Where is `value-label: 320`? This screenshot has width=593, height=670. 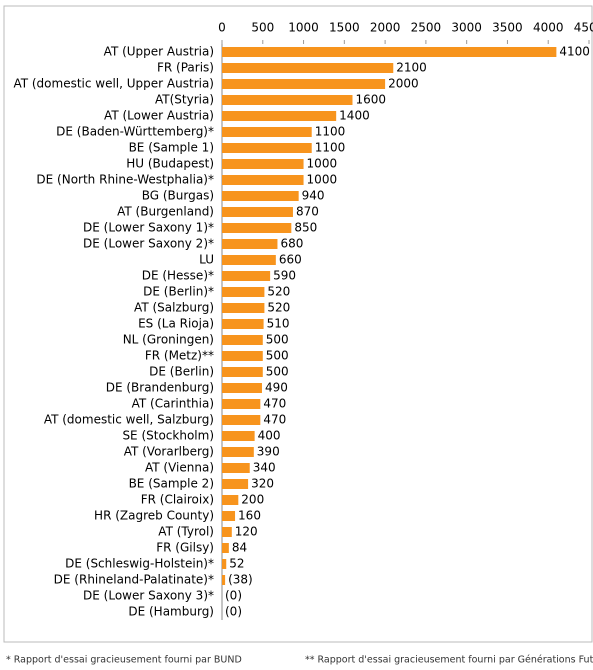
value-label: 320 is located at coordinates (262, 484).